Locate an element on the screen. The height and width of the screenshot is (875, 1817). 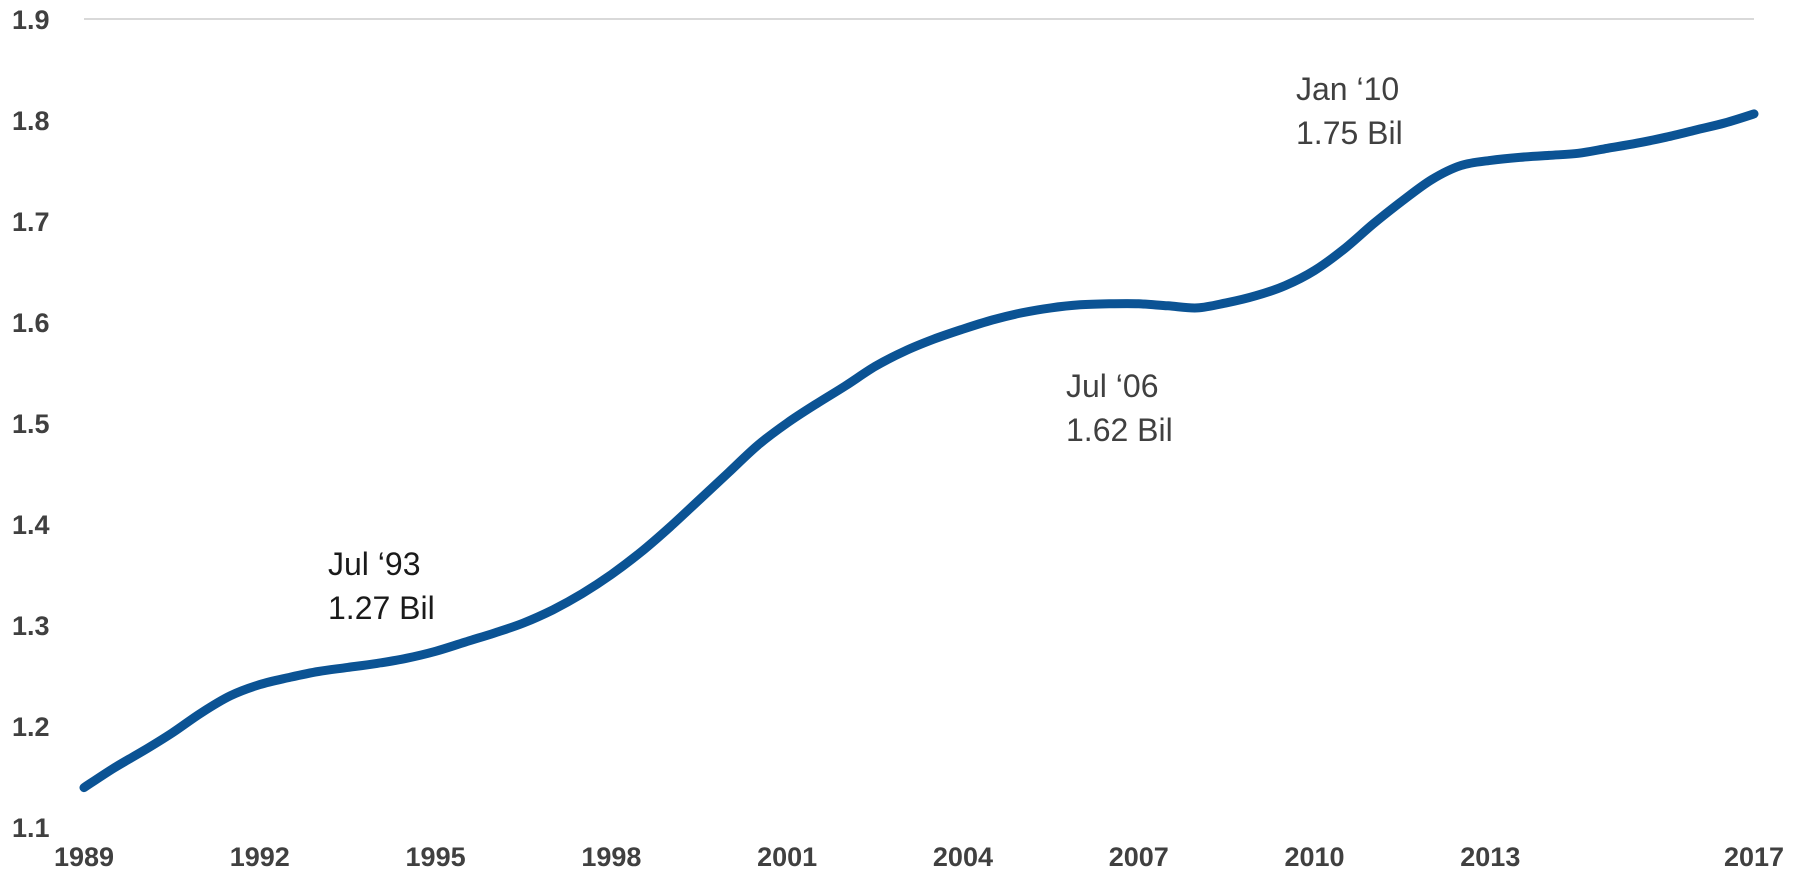
annotation-jan-10: Jan ‘10 1.75 Bil is located at coordinates (1349, 111).